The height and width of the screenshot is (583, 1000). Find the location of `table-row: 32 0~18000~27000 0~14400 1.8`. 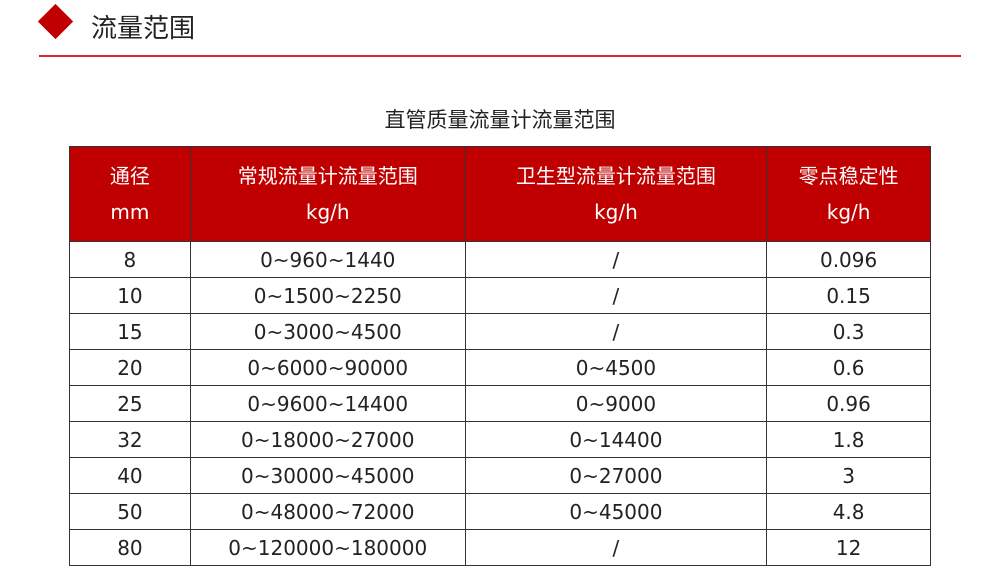

table-row: 32 0~18000~27000 0~14400 1.8 is located at coordinates (500, 439).